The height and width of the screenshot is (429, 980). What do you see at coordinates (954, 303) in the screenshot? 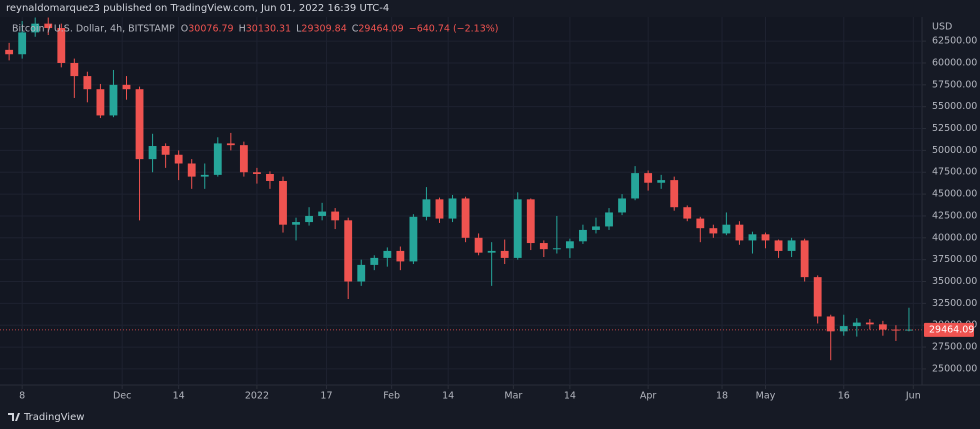
I see `y-tick-label: 32500.00` at bounding box center [954, 303].